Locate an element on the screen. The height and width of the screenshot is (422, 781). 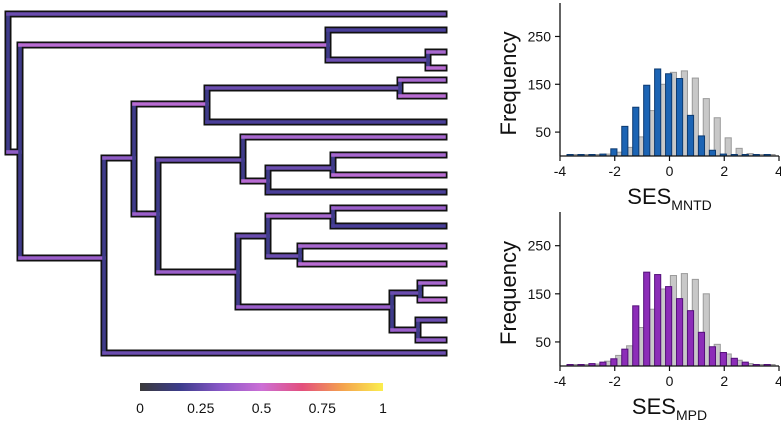
colorbar-tick-2: 0.5 is located at coordinates (262, 408).